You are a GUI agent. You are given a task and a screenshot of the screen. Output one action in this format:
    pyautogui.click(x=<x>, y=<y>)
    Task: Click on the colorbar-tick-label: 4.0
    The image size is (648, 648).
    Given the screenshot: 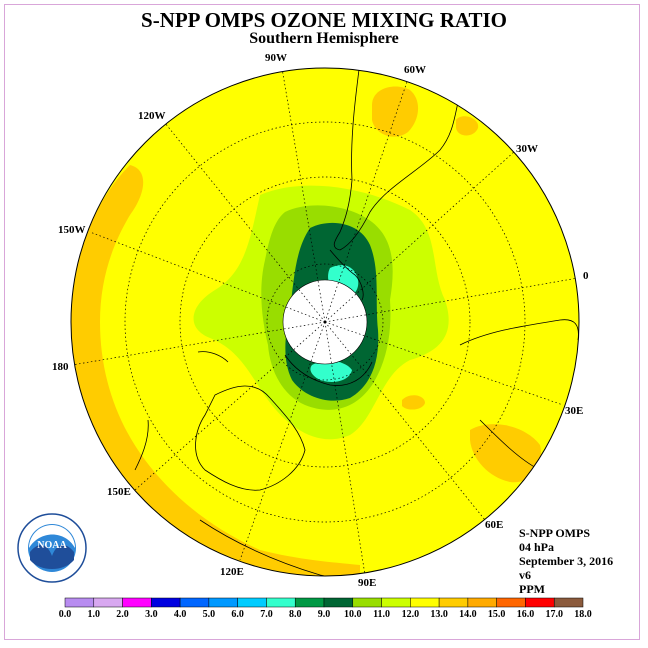 What is the action you would take?
    pyautogui.click(x=180, y=614)
    